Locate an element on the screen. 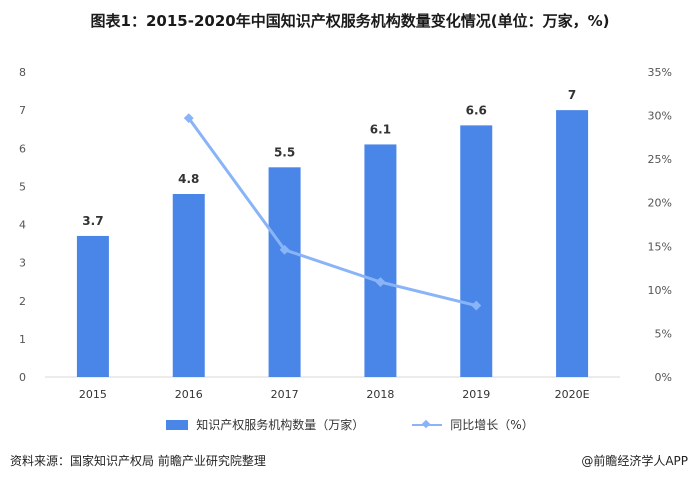 This screenshot has height=482, width=700. y-left-tick-label: 8 is located at coordinates (22, 72).